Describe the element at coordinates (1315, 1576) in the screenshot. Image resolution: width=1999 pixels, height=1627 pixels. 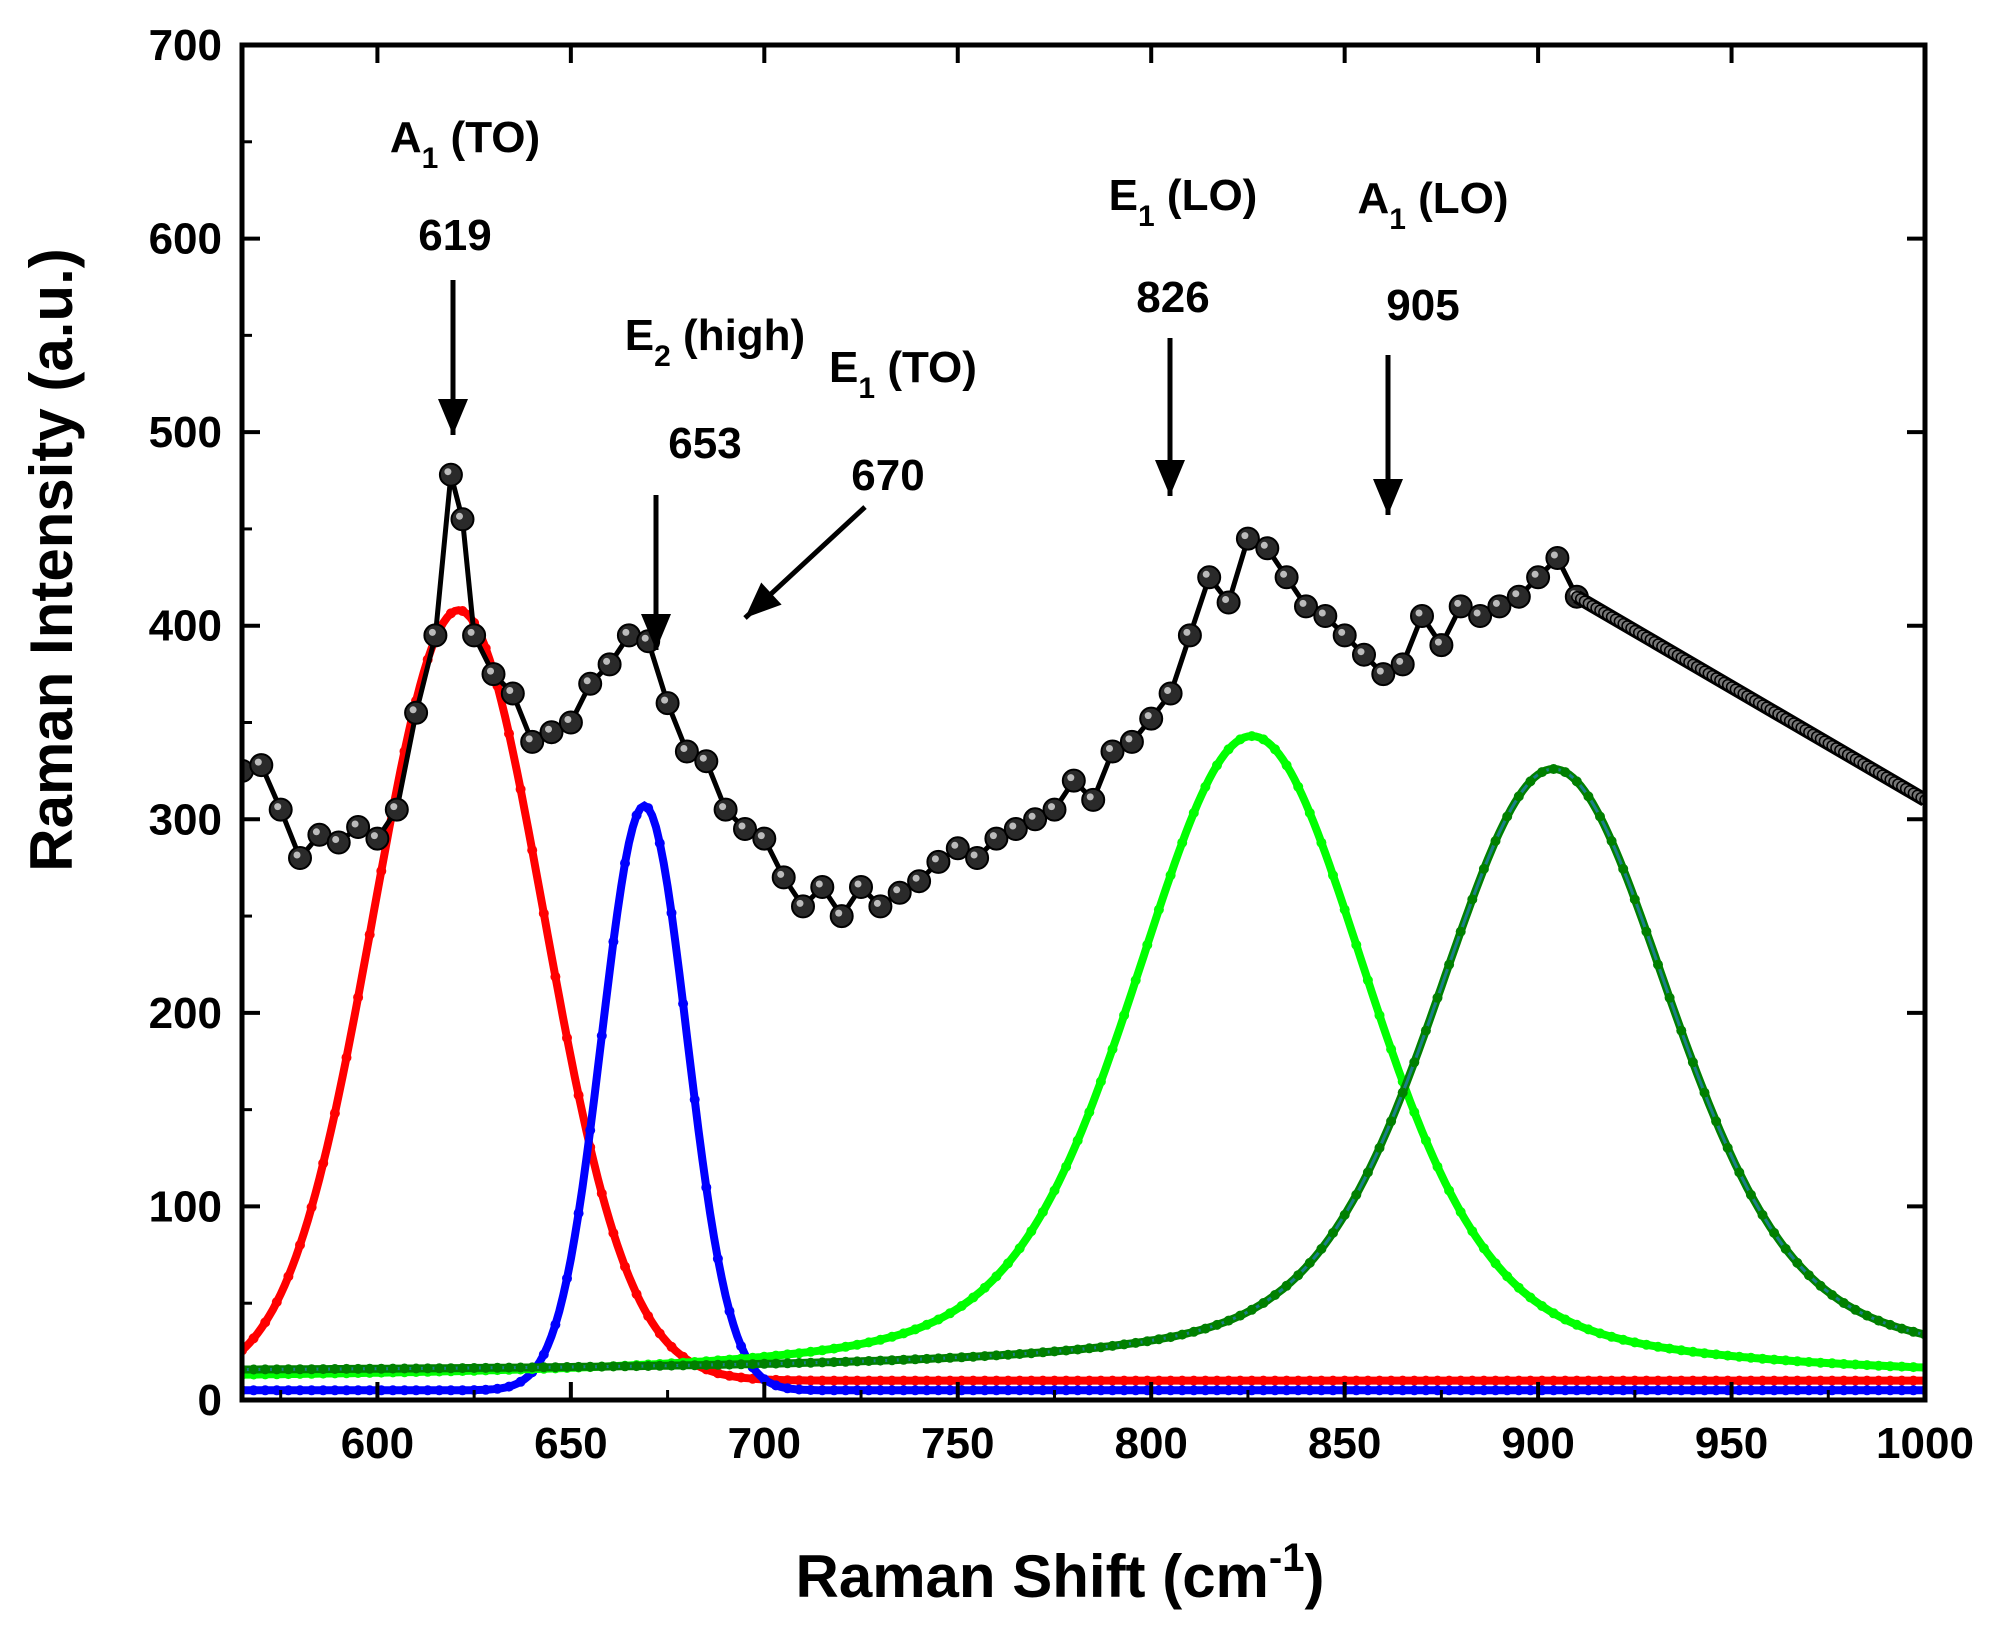
I see `x-axis-title-end: )` at that location.